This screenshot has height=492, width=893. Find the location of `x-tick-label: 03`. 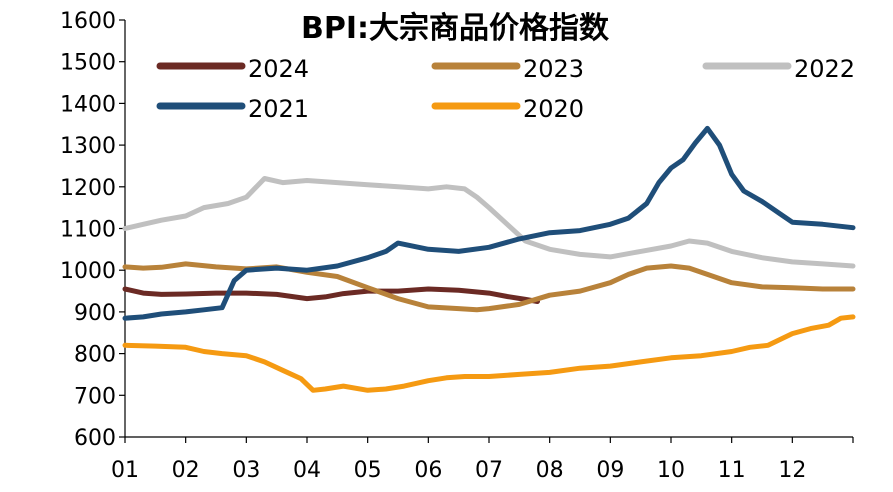

x-tick-label: 03 is located at coordinates (246, 470).